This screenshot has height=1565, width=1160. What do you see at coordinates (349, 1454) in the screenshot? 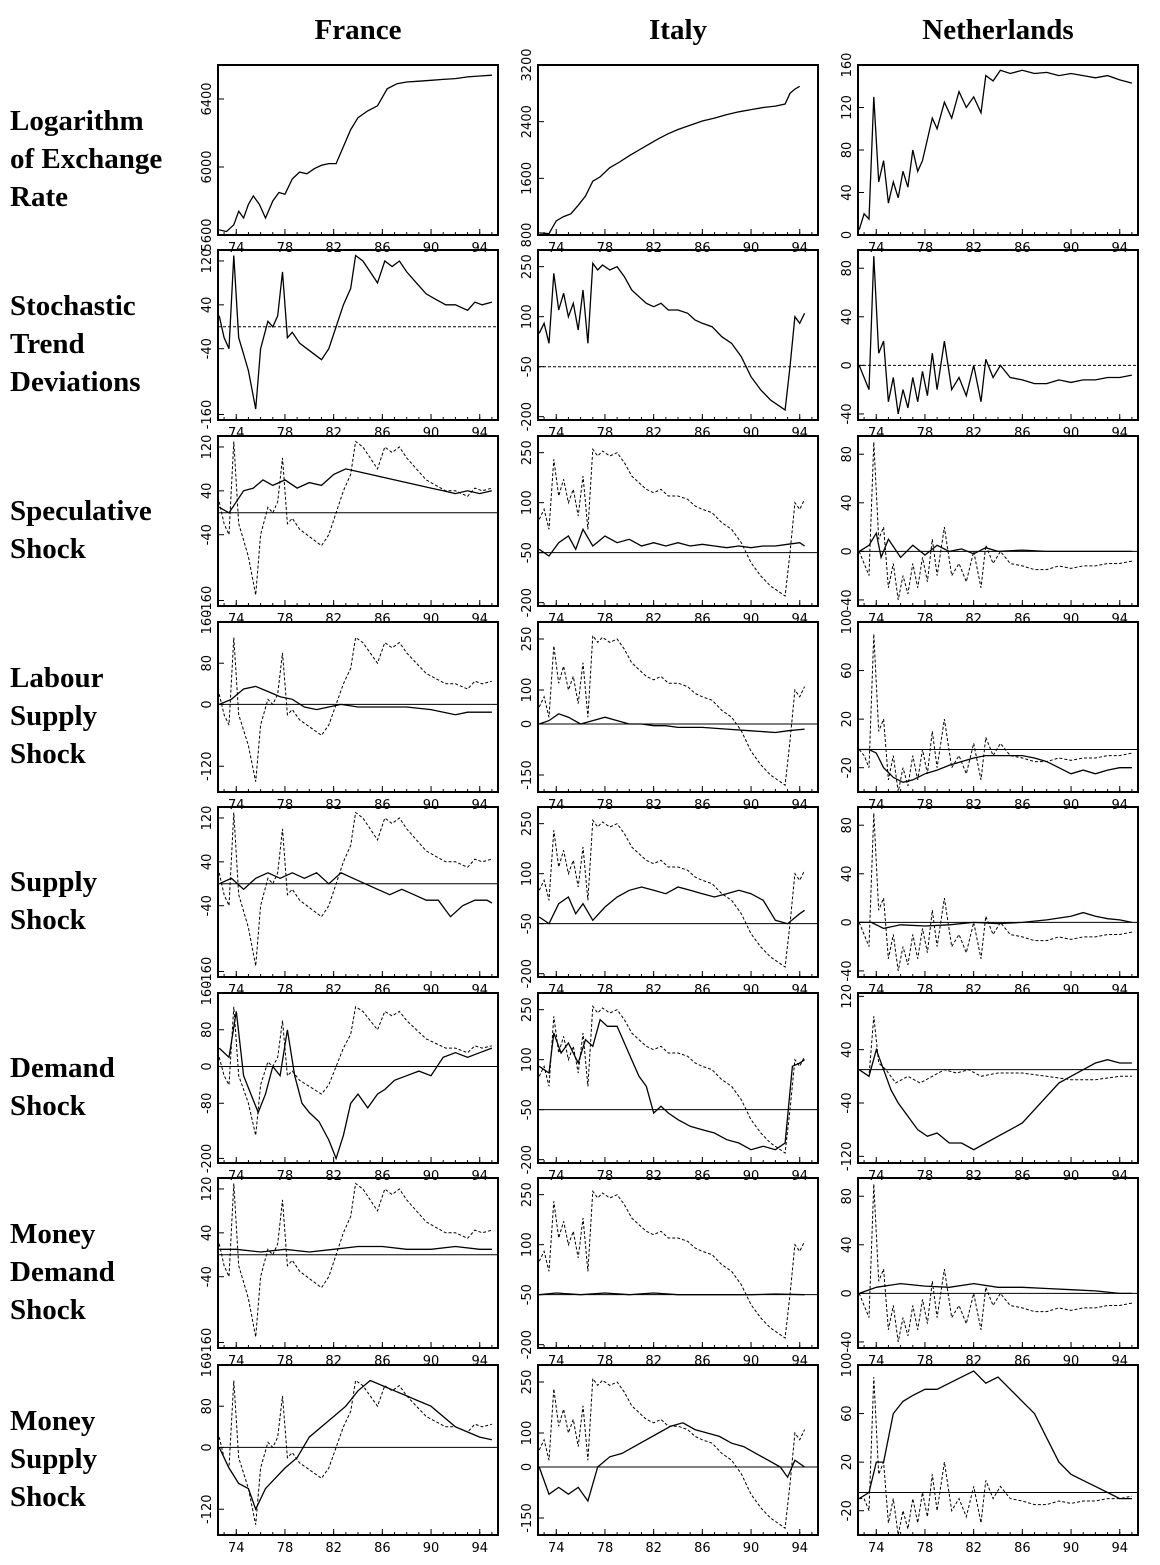
I see `panel-7-0: 74 78 82 86 90 94 -120 0 80 160` at bounding box center [349, 1454].